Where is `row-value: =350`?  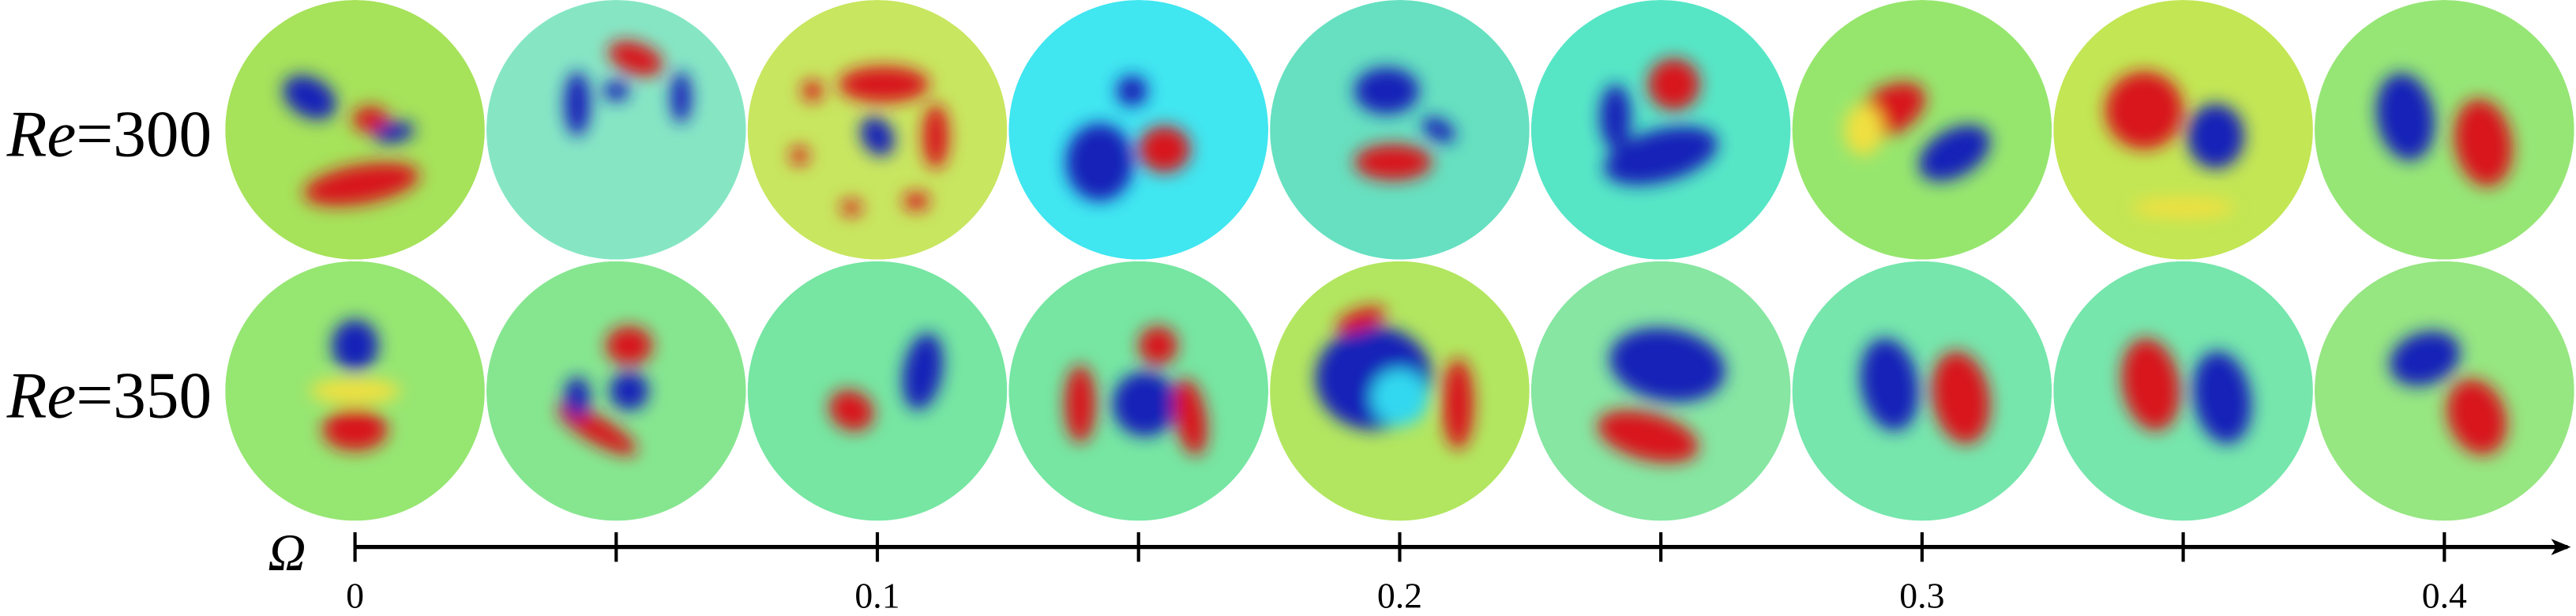 row-value: =350 is located at coordinates (144, 395).